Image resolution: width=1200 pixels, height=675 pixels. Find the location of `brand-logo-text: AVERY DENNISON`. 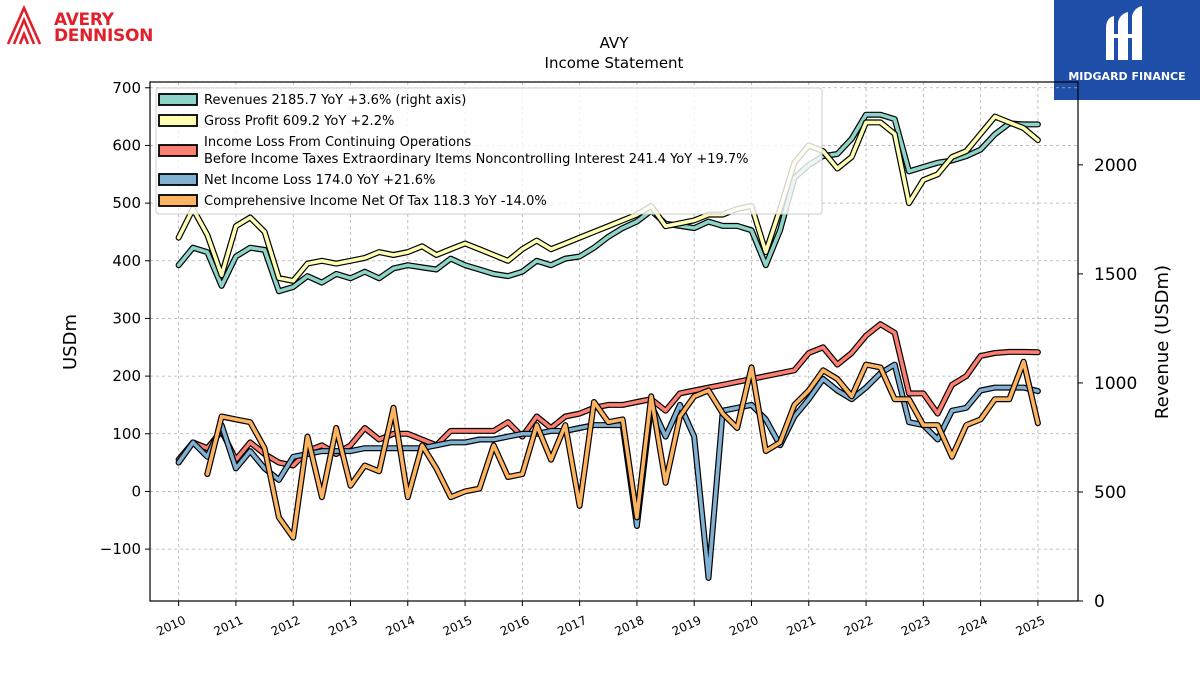

brand-logo-text: AVERY DENNISON is located at coordinates (104, 28).